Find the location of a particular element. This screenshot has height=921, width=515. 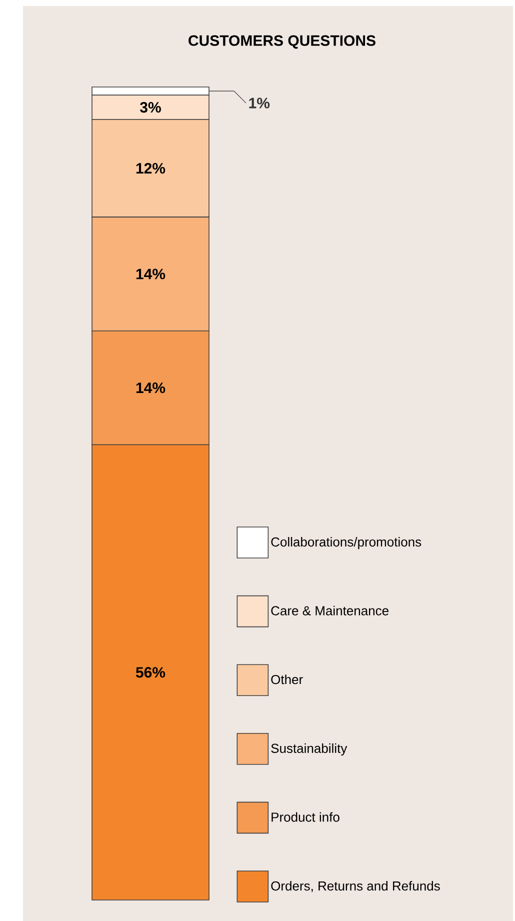

legend-label: Product info is located at coordinates (306, 817).